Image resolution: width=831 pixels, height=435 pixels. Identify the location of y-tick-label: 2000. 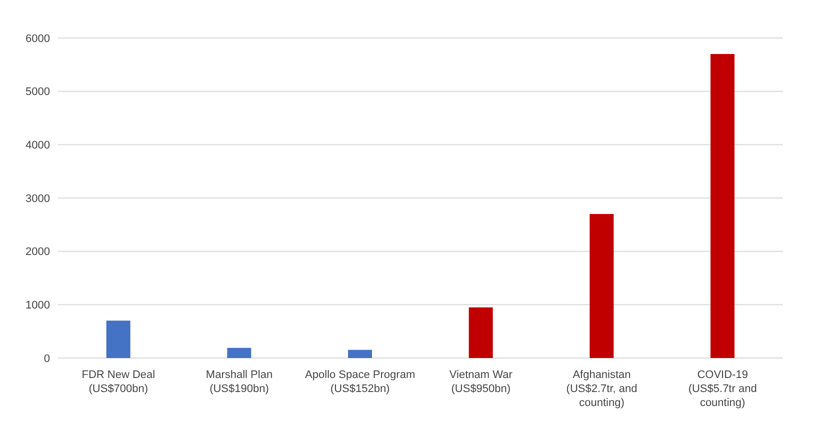
(38, 252).